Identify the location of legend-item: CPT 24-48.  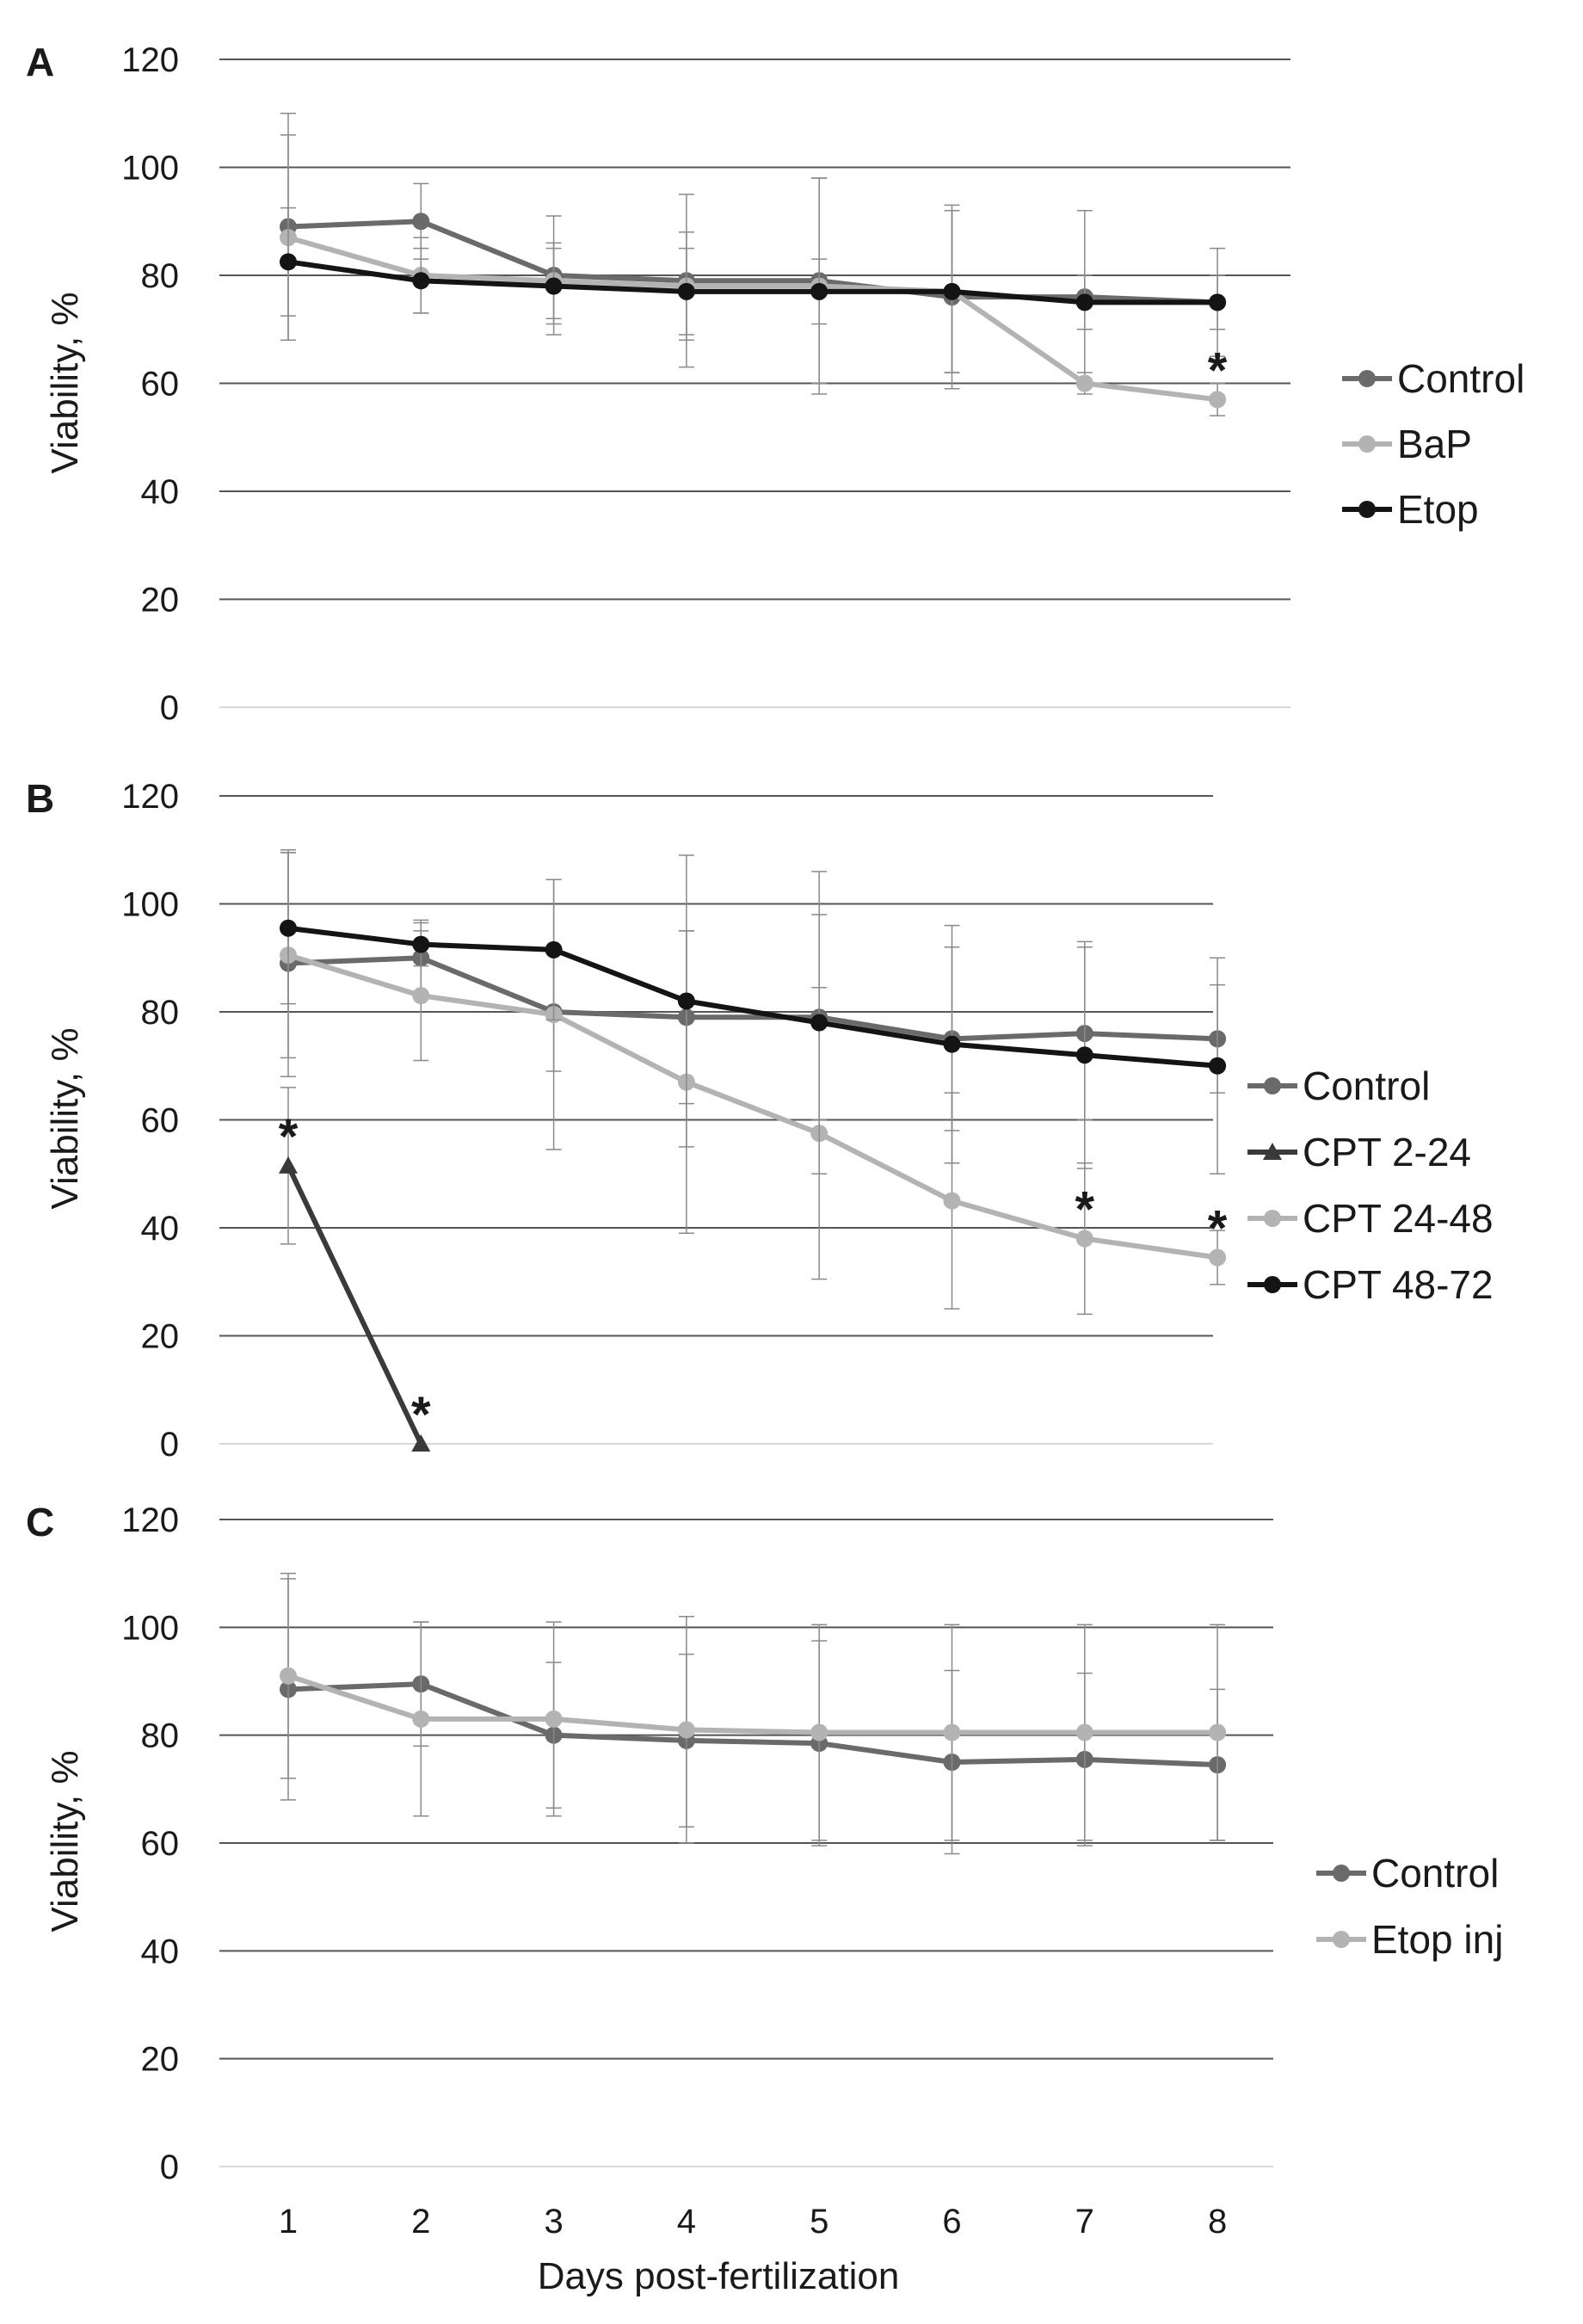
(1370, 1218).